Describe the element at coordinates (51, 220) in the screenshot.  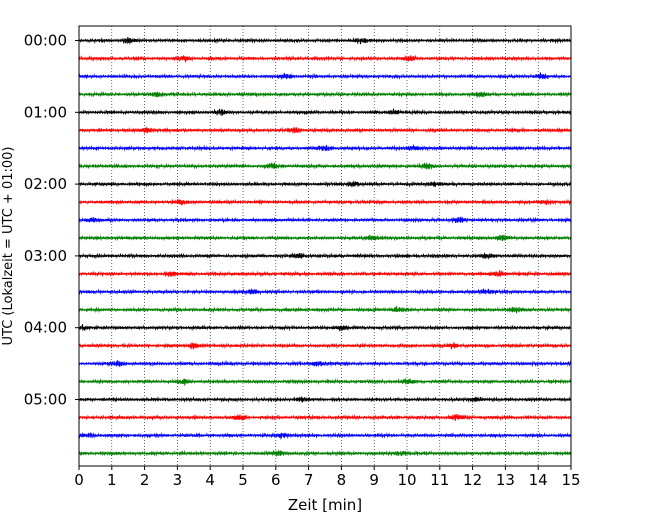
I see `y-axis-ticks: 00:00 01:00 02:00 03:00 04:00 05:00` at that location.